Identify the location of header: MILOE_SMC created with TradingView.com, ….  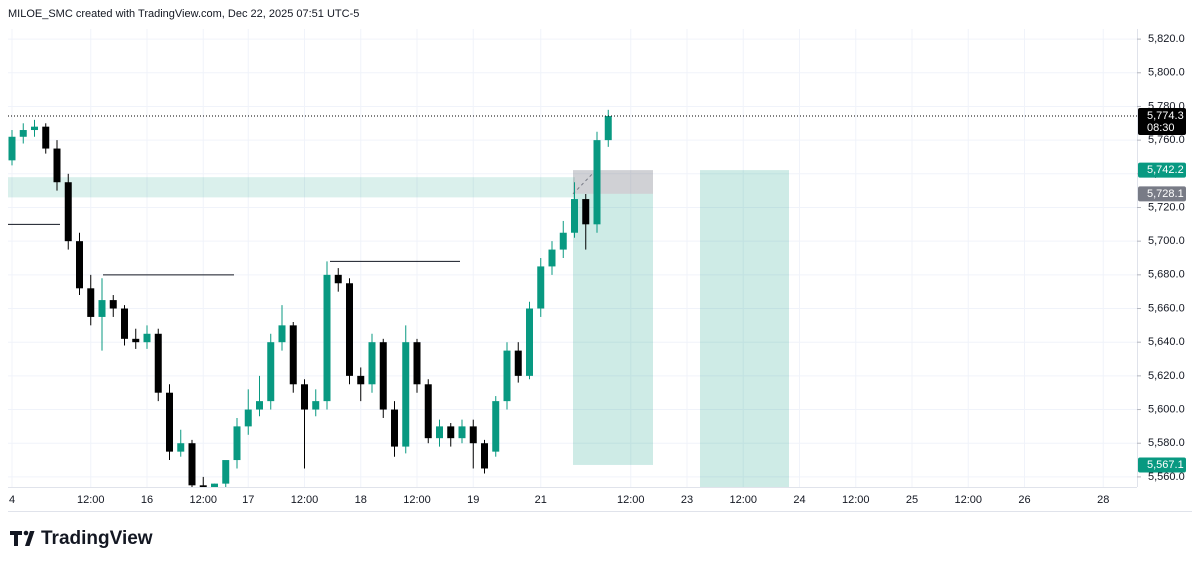
(183, 14).